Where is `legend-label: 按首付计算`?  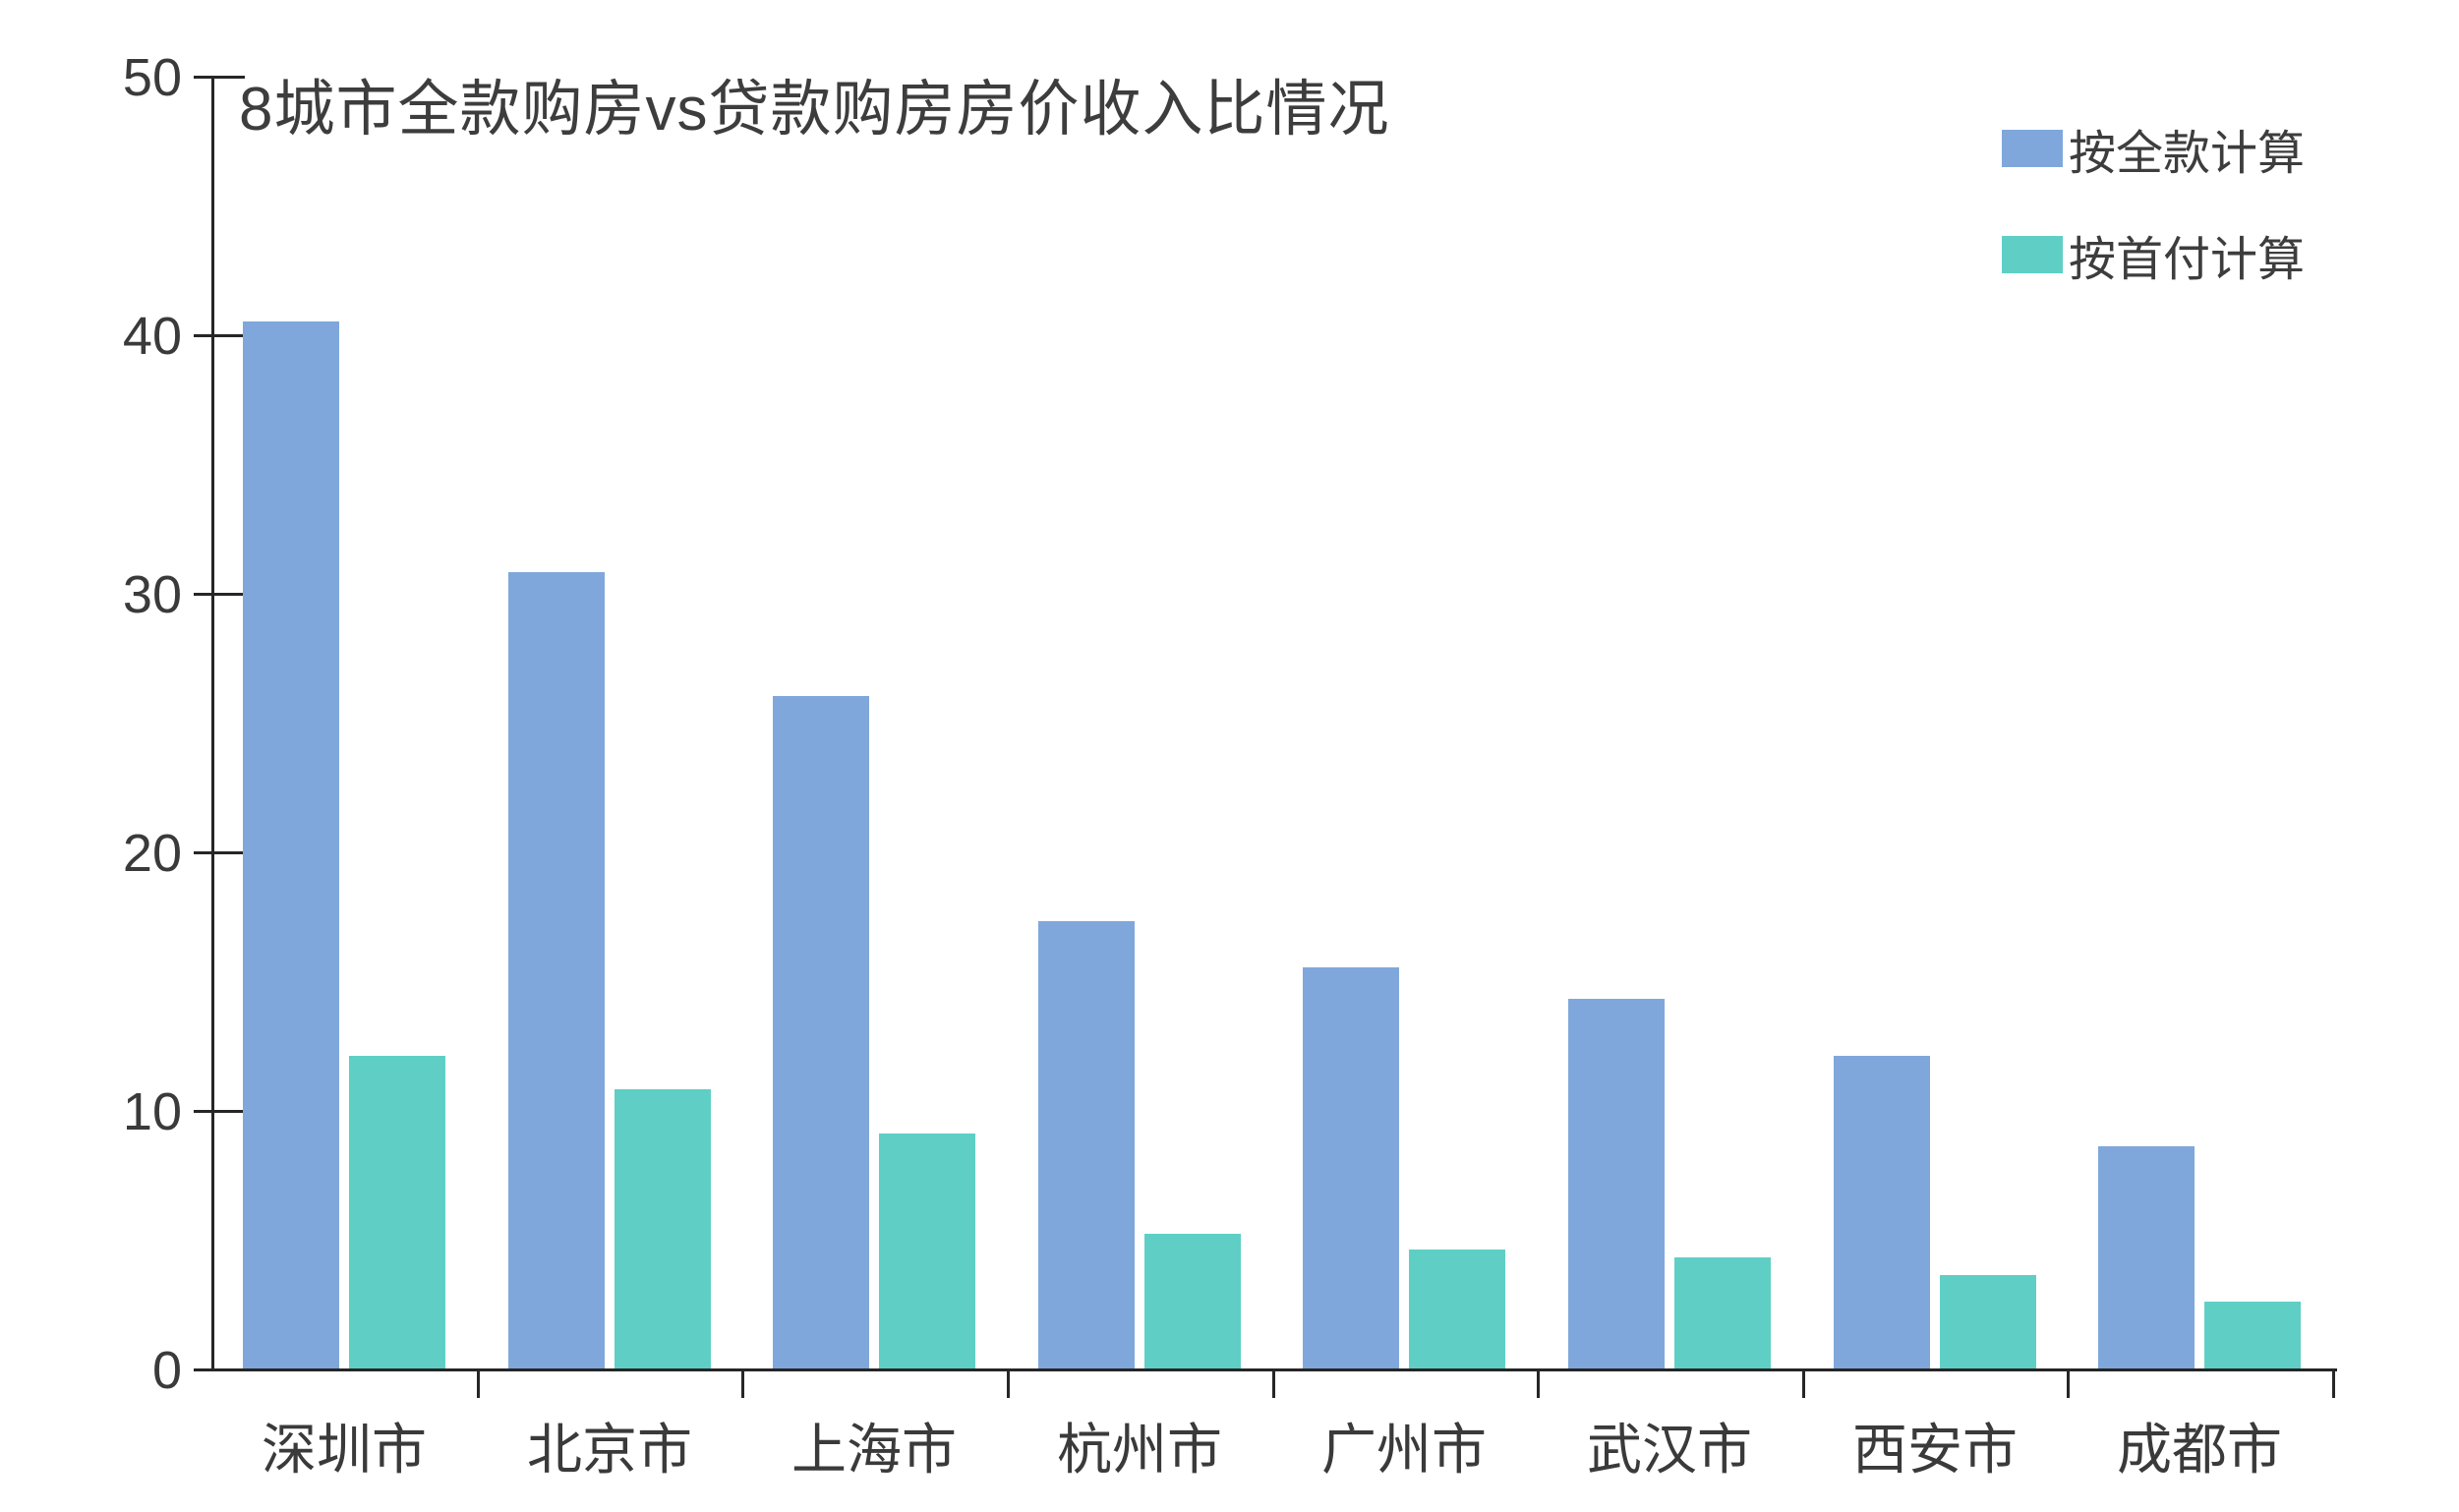
legend-label: 按首付计算 is located at coordinates (2187, 260).